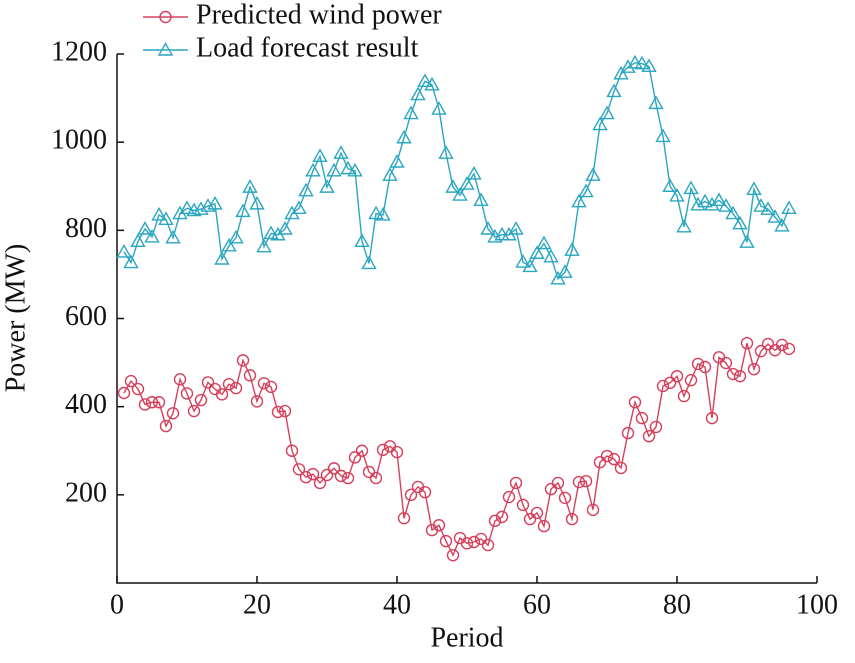 The image size is (855, 663). I want to click on legend-label: Predicted wind power, so click(319, 15).